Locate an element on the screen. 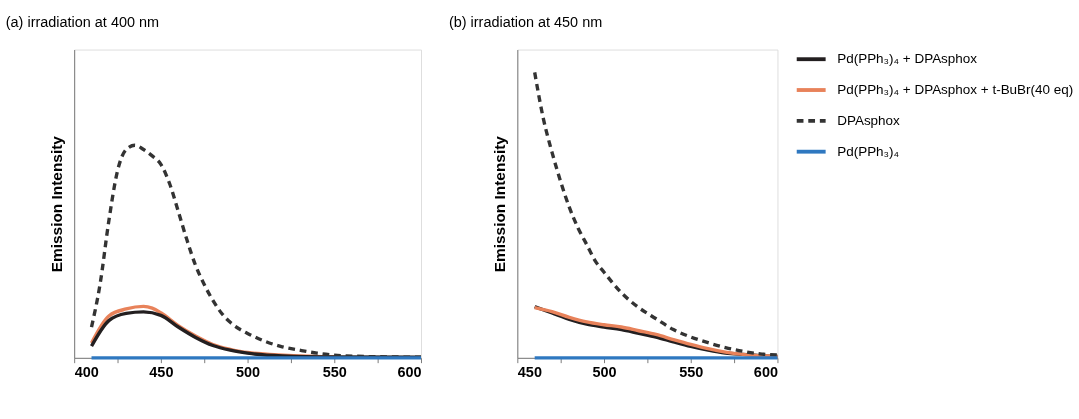 This screenshot has width=1079, height=419. legend-label: DPAsphox is located at coordinates (869, 120).